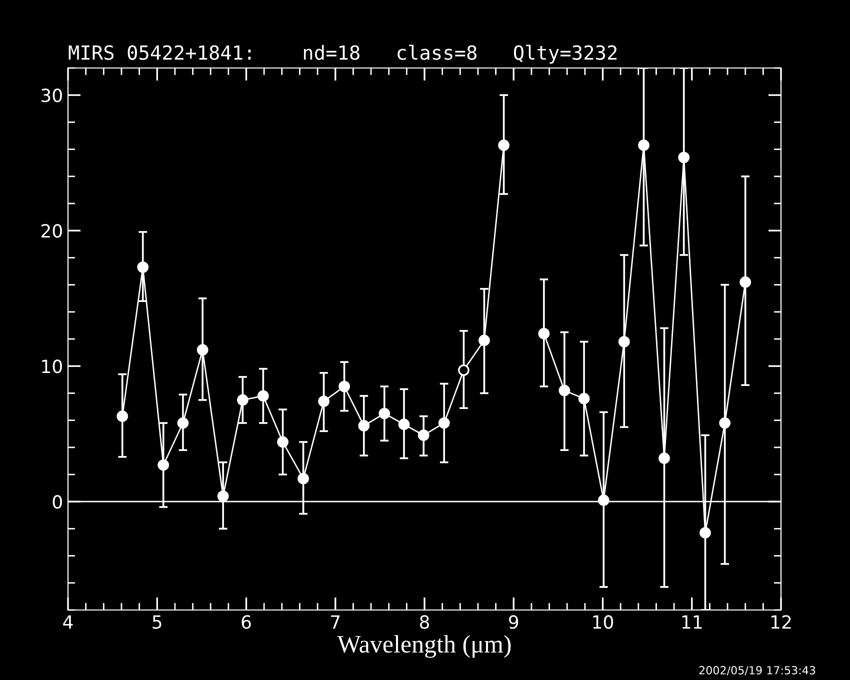 The height and width of the screenshot is (680, 850). Describe the element at coordinates (68, 622) in the screenshot. I see `x-tick-label: 4` at that location.